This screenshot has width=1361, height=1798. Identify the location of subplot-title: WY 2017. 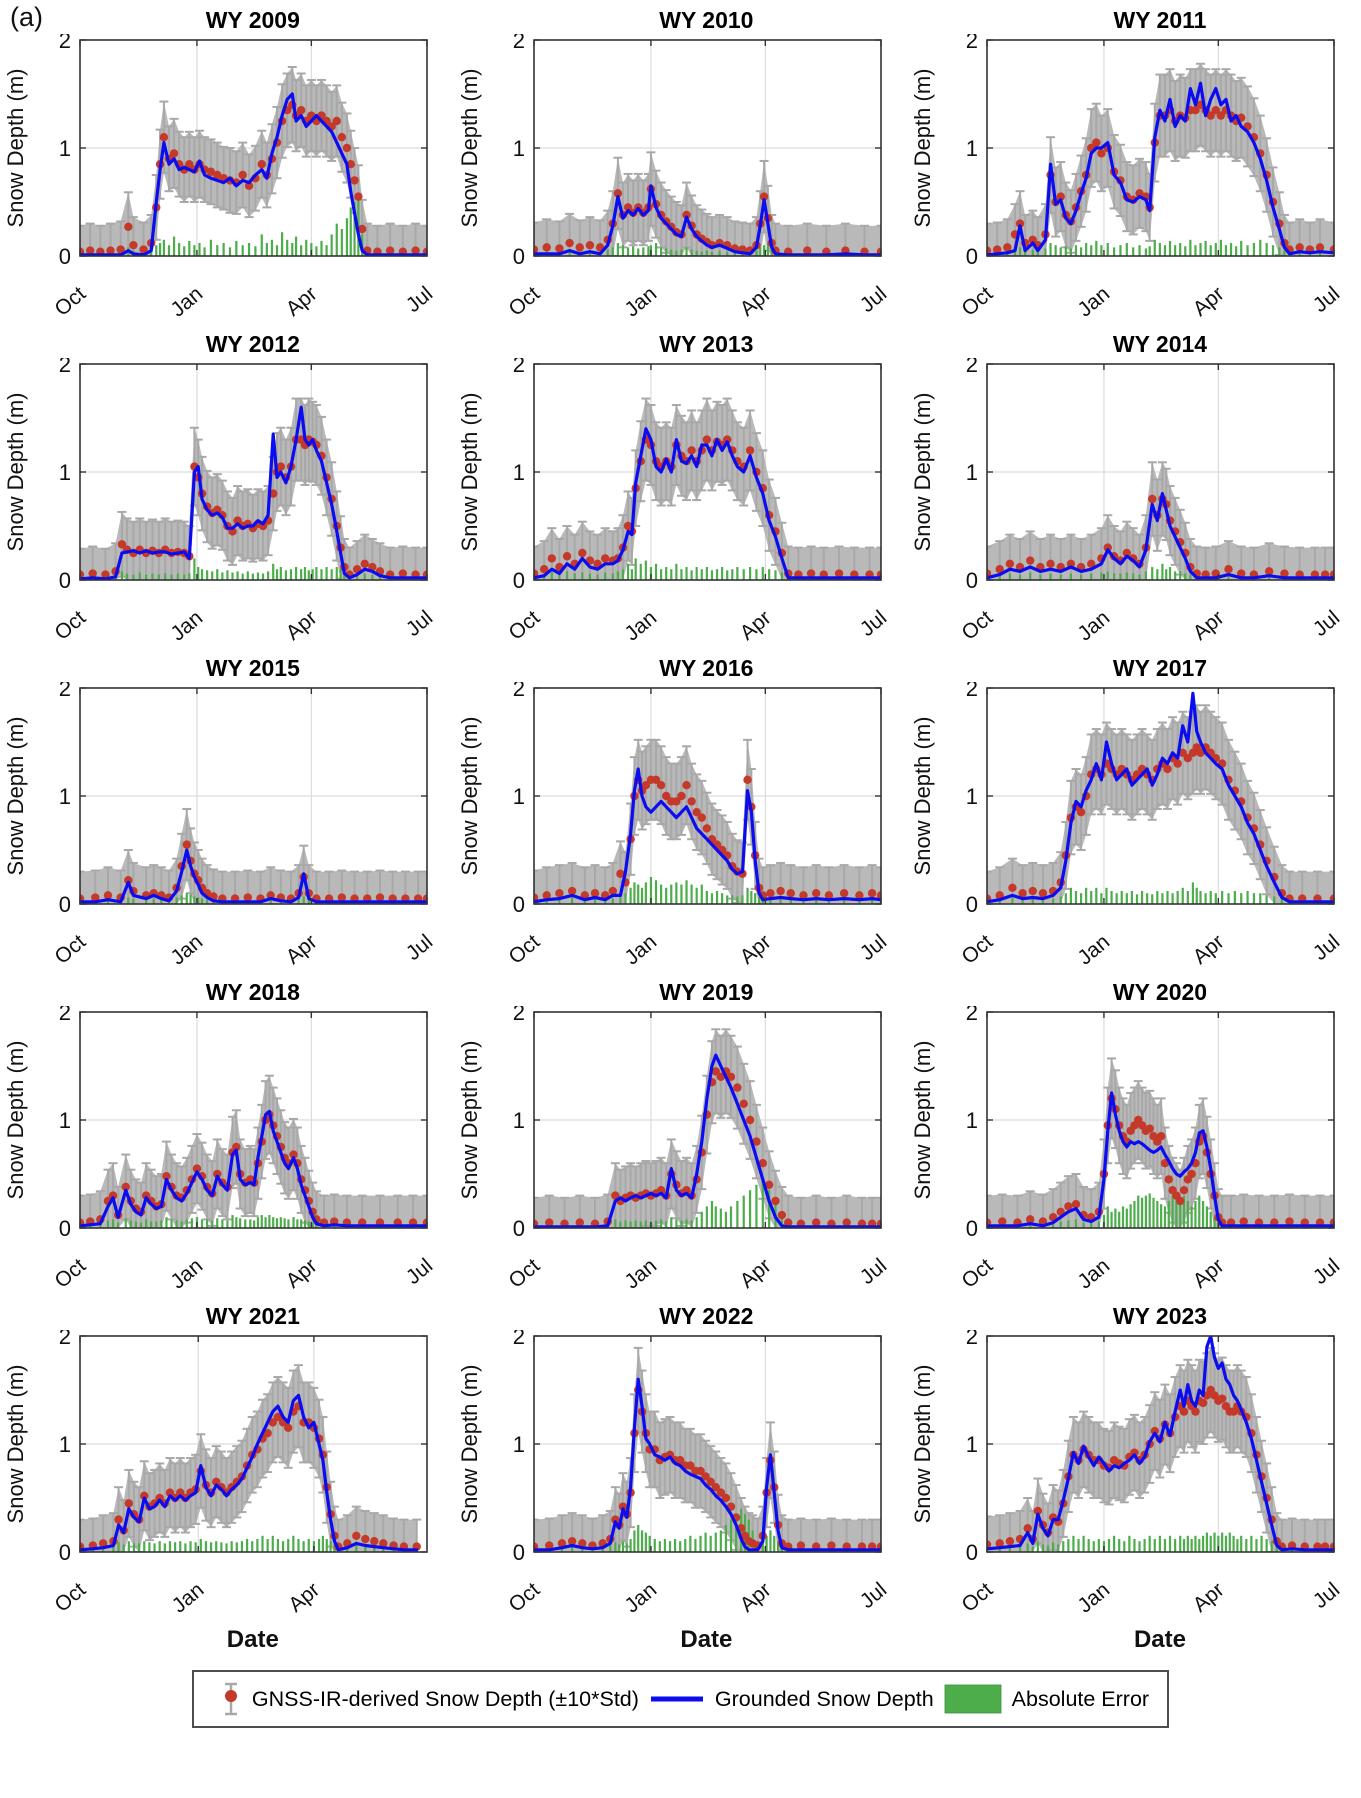
(1160, 668).